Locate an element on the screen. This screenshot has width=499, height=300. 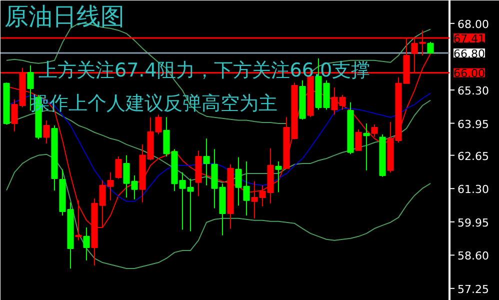
ref-line-label: 66.00 is located at coordinates (469, 73).